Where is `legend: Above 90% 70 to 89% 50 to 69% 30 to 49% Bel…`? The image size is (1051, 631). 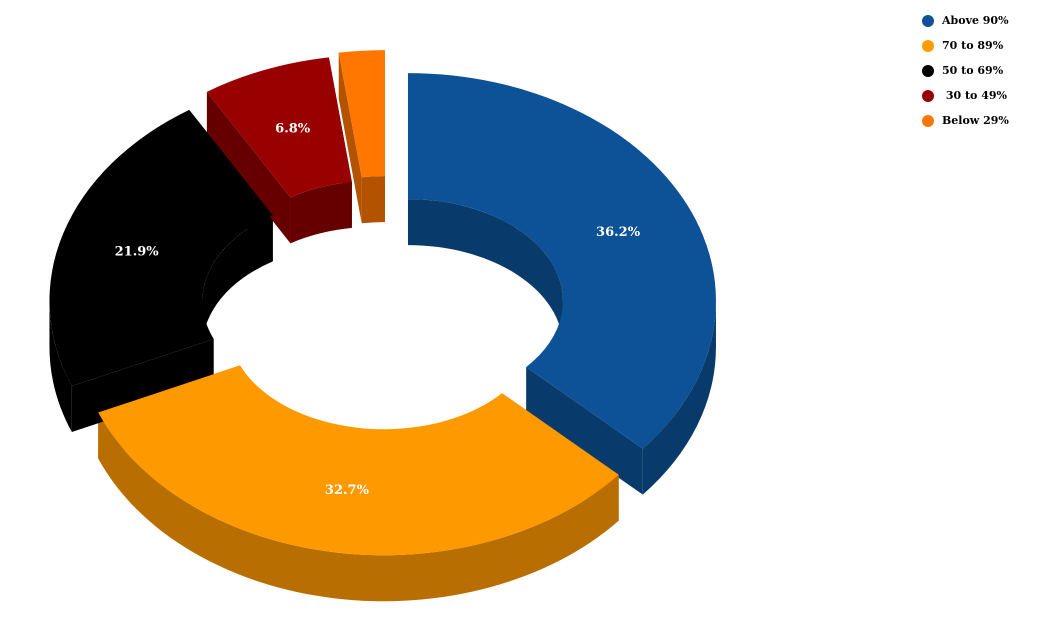 legend: Above 90% 70 to 89% 50 to 69% 30 to 49% Bel… is located at coordinates (984, 70).